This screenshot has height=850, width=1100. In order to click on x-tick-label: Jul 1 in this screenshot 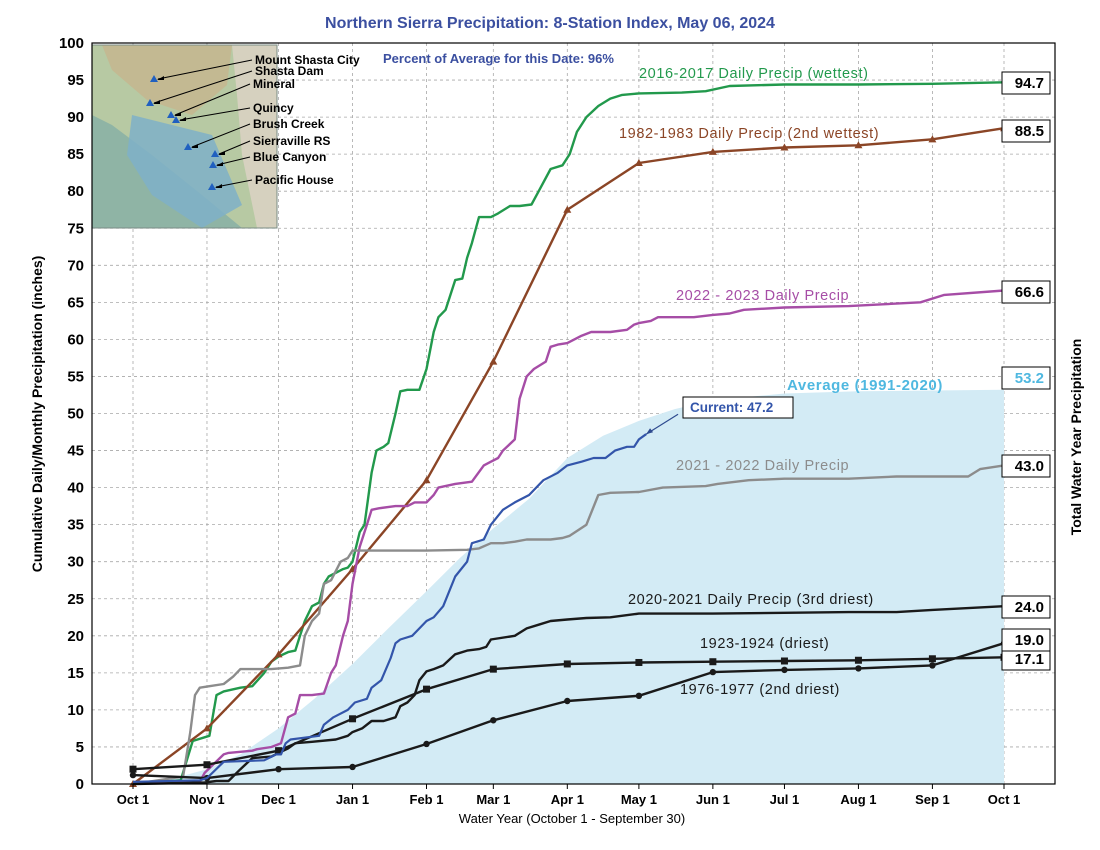, I will do `click(785, 799)`.